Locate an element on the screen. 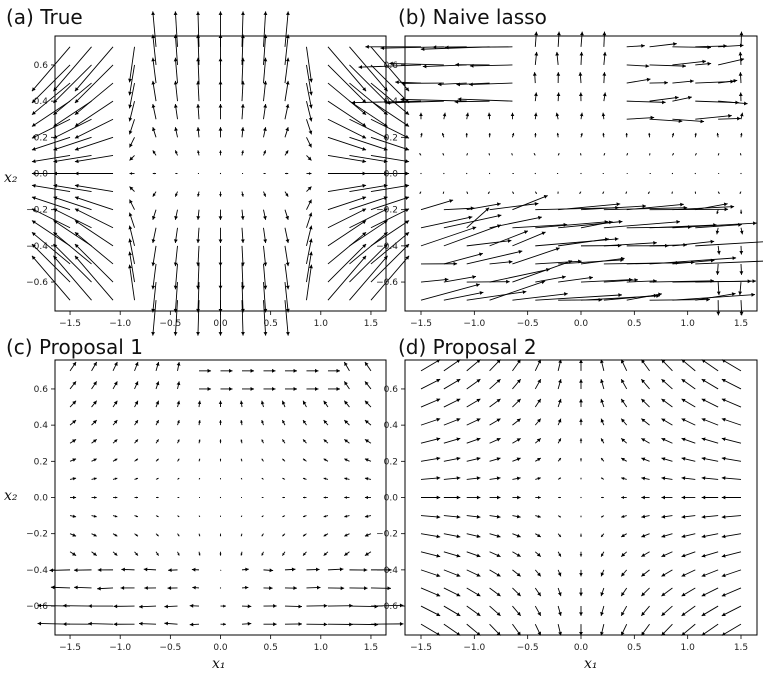 The width and height of the screenshot is (763, 677). y-tick-label: 0.4 is located at coordinates (41, 102).